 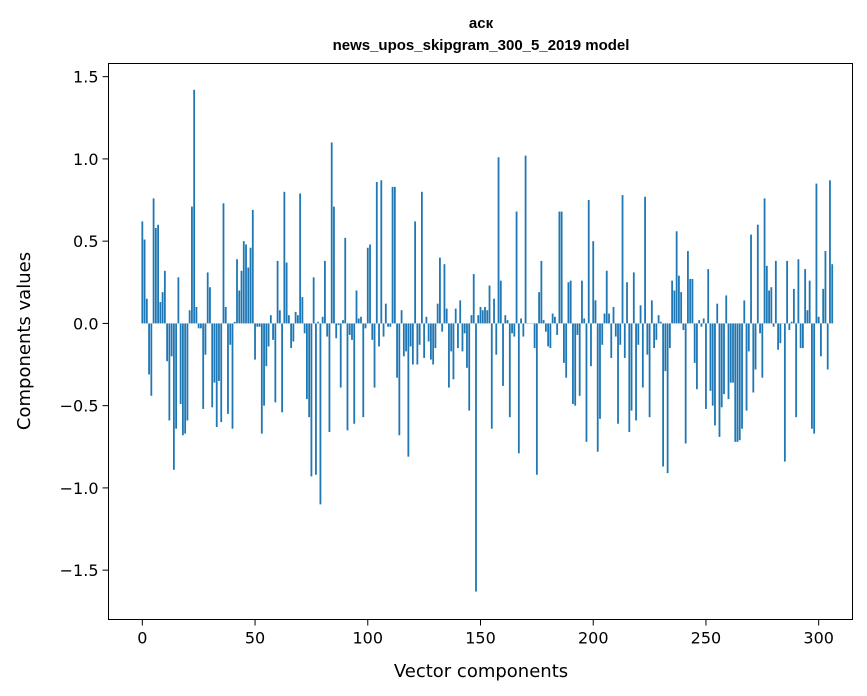 I want to click on y-tick-label: 0.5, so click(x=85, y=241).